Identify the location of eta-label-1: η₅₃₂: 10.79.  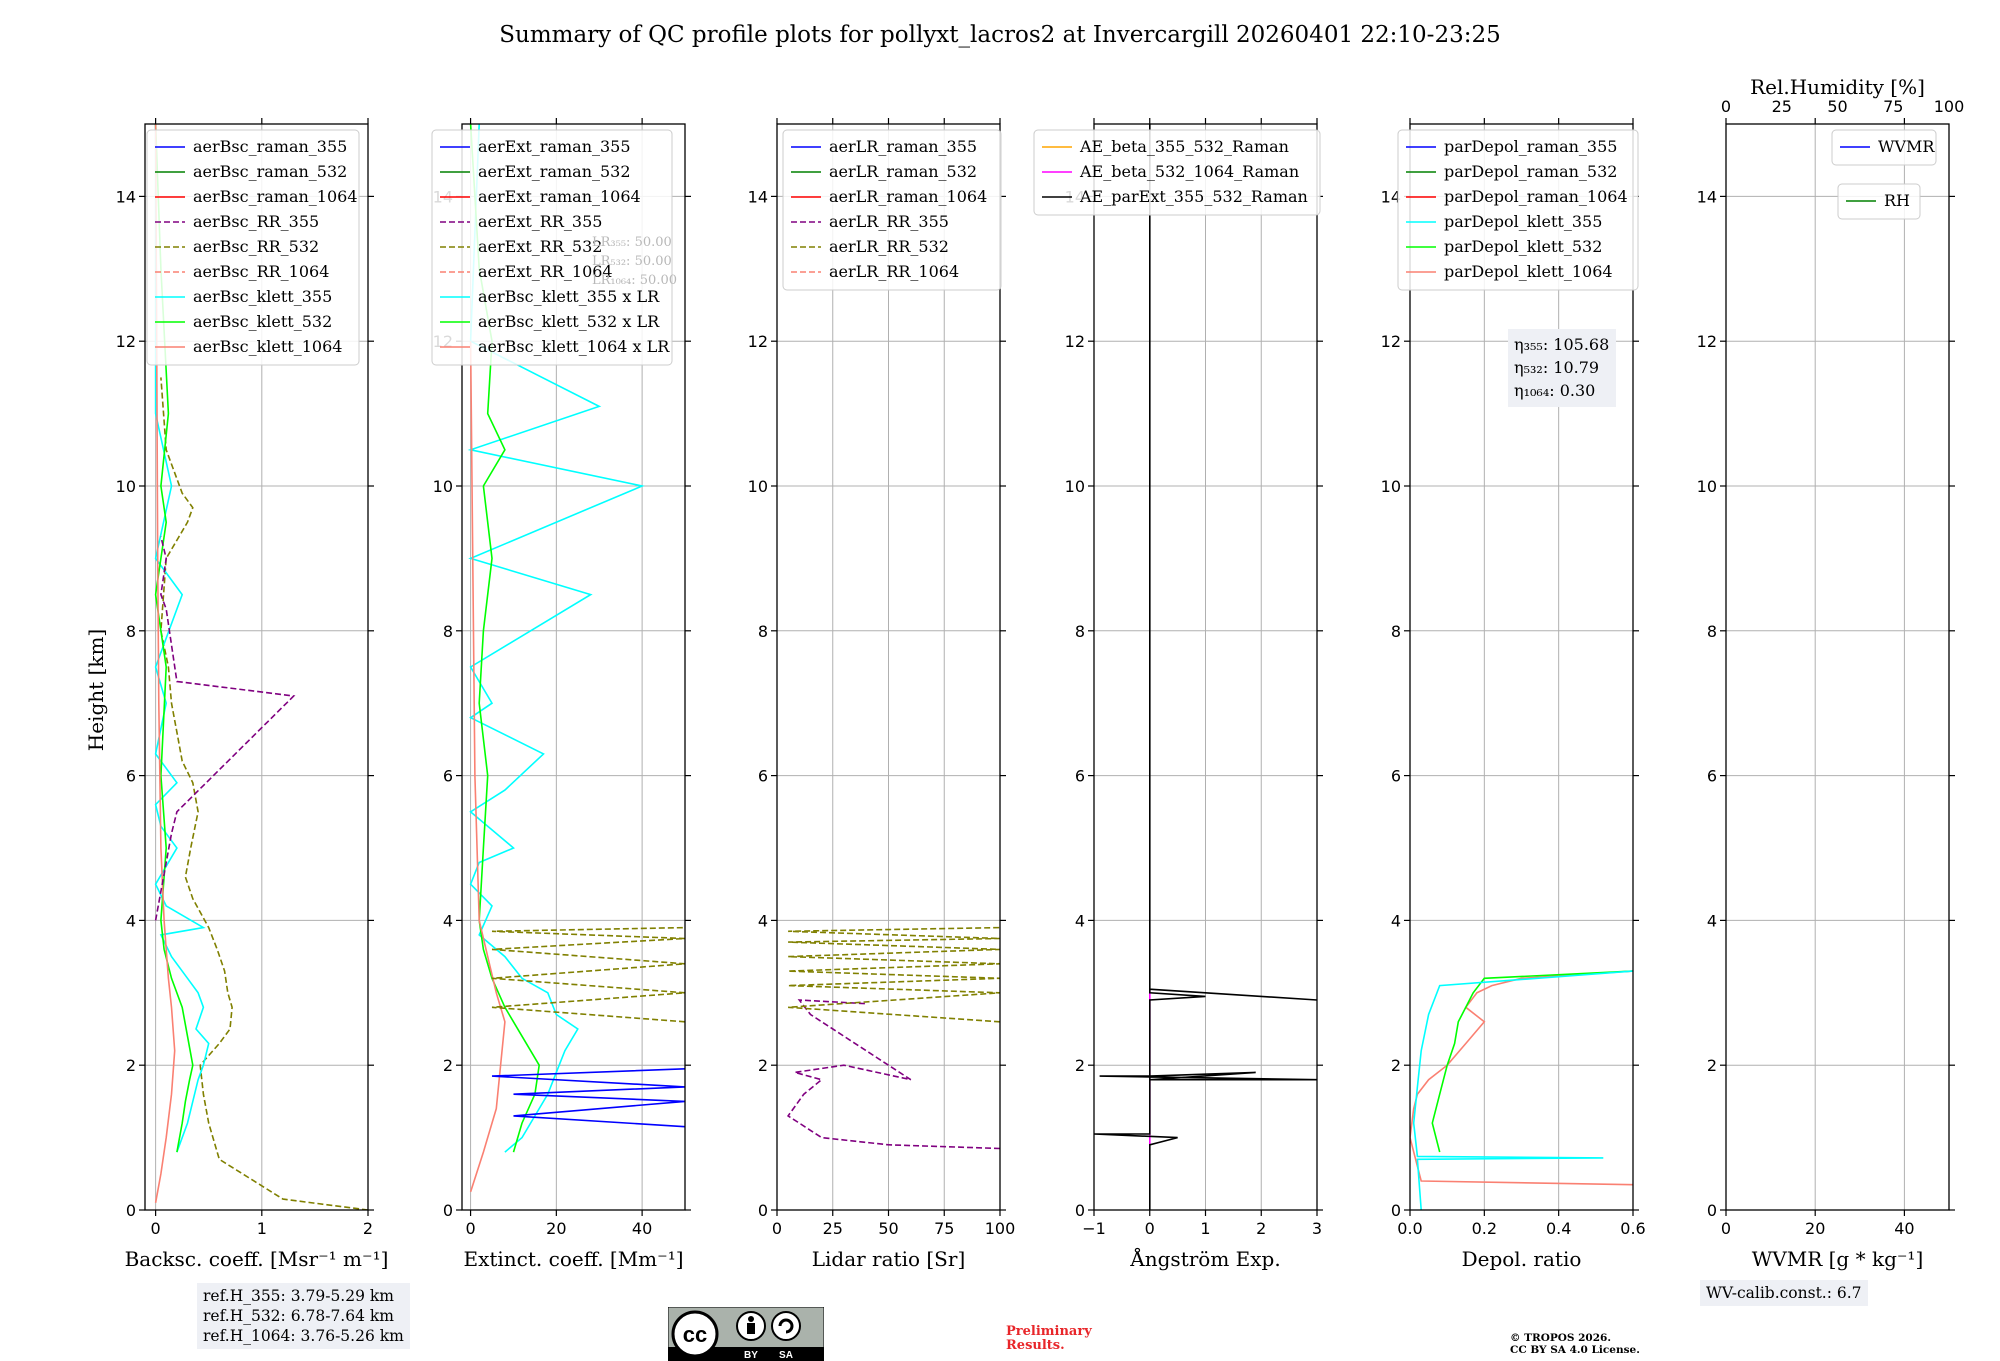
(1556, 367).